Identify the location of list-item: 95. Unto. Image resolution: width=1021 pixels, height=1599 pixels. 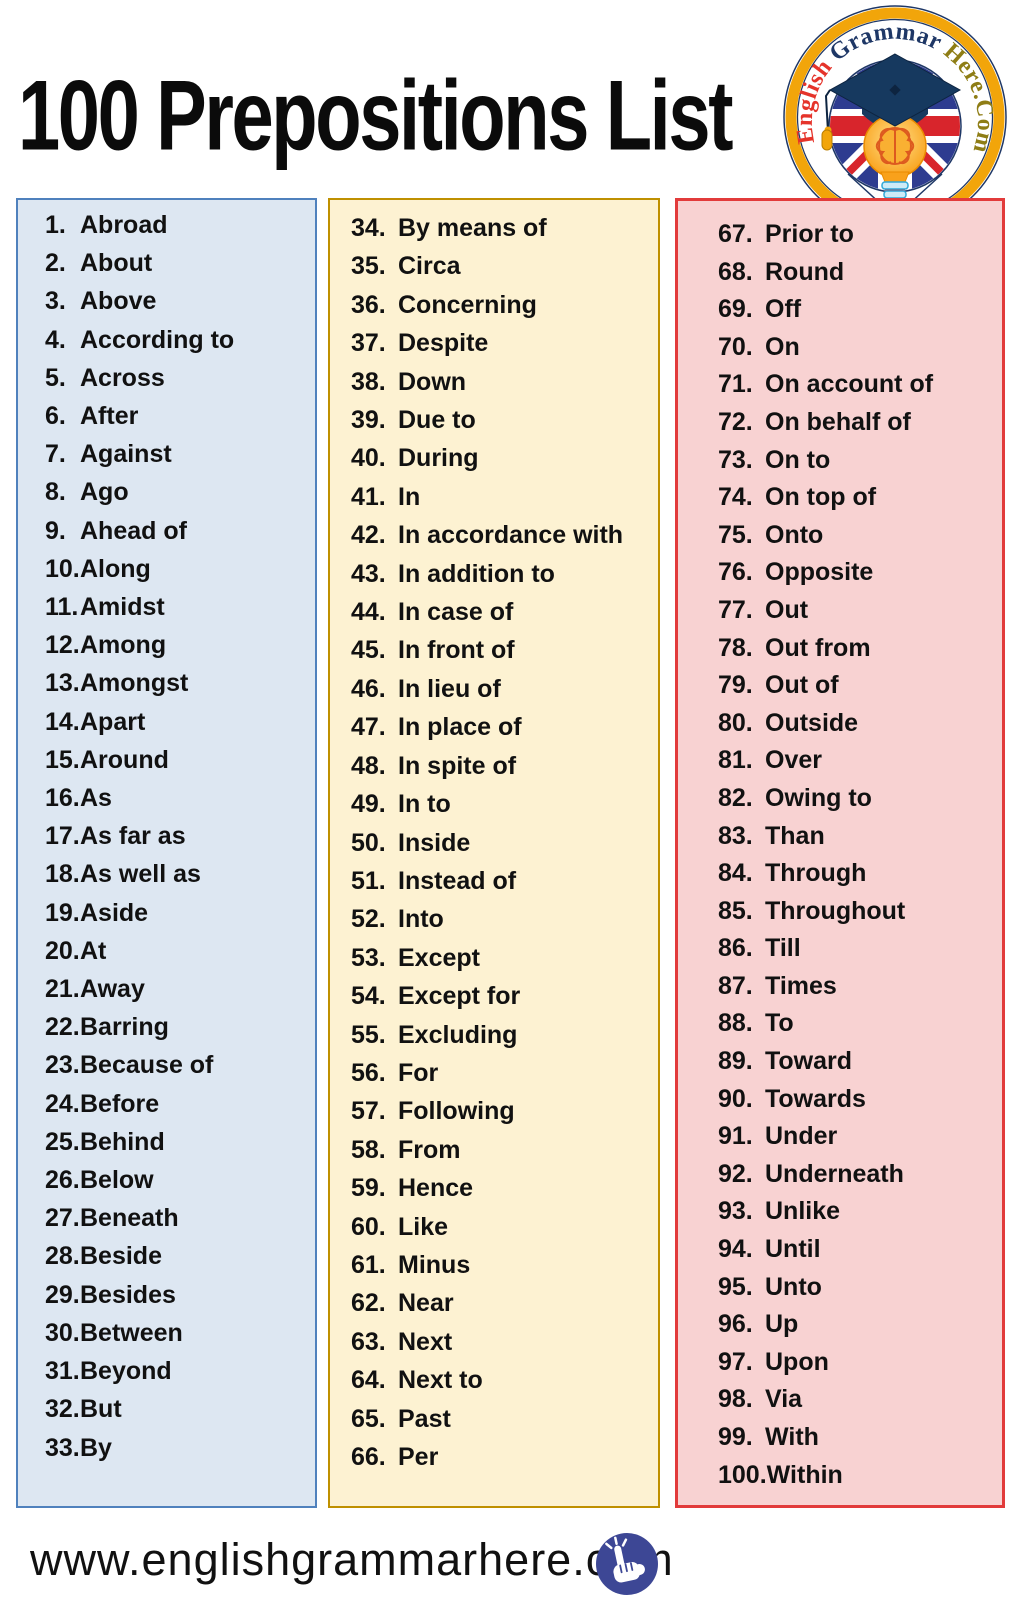
(840, 1288).